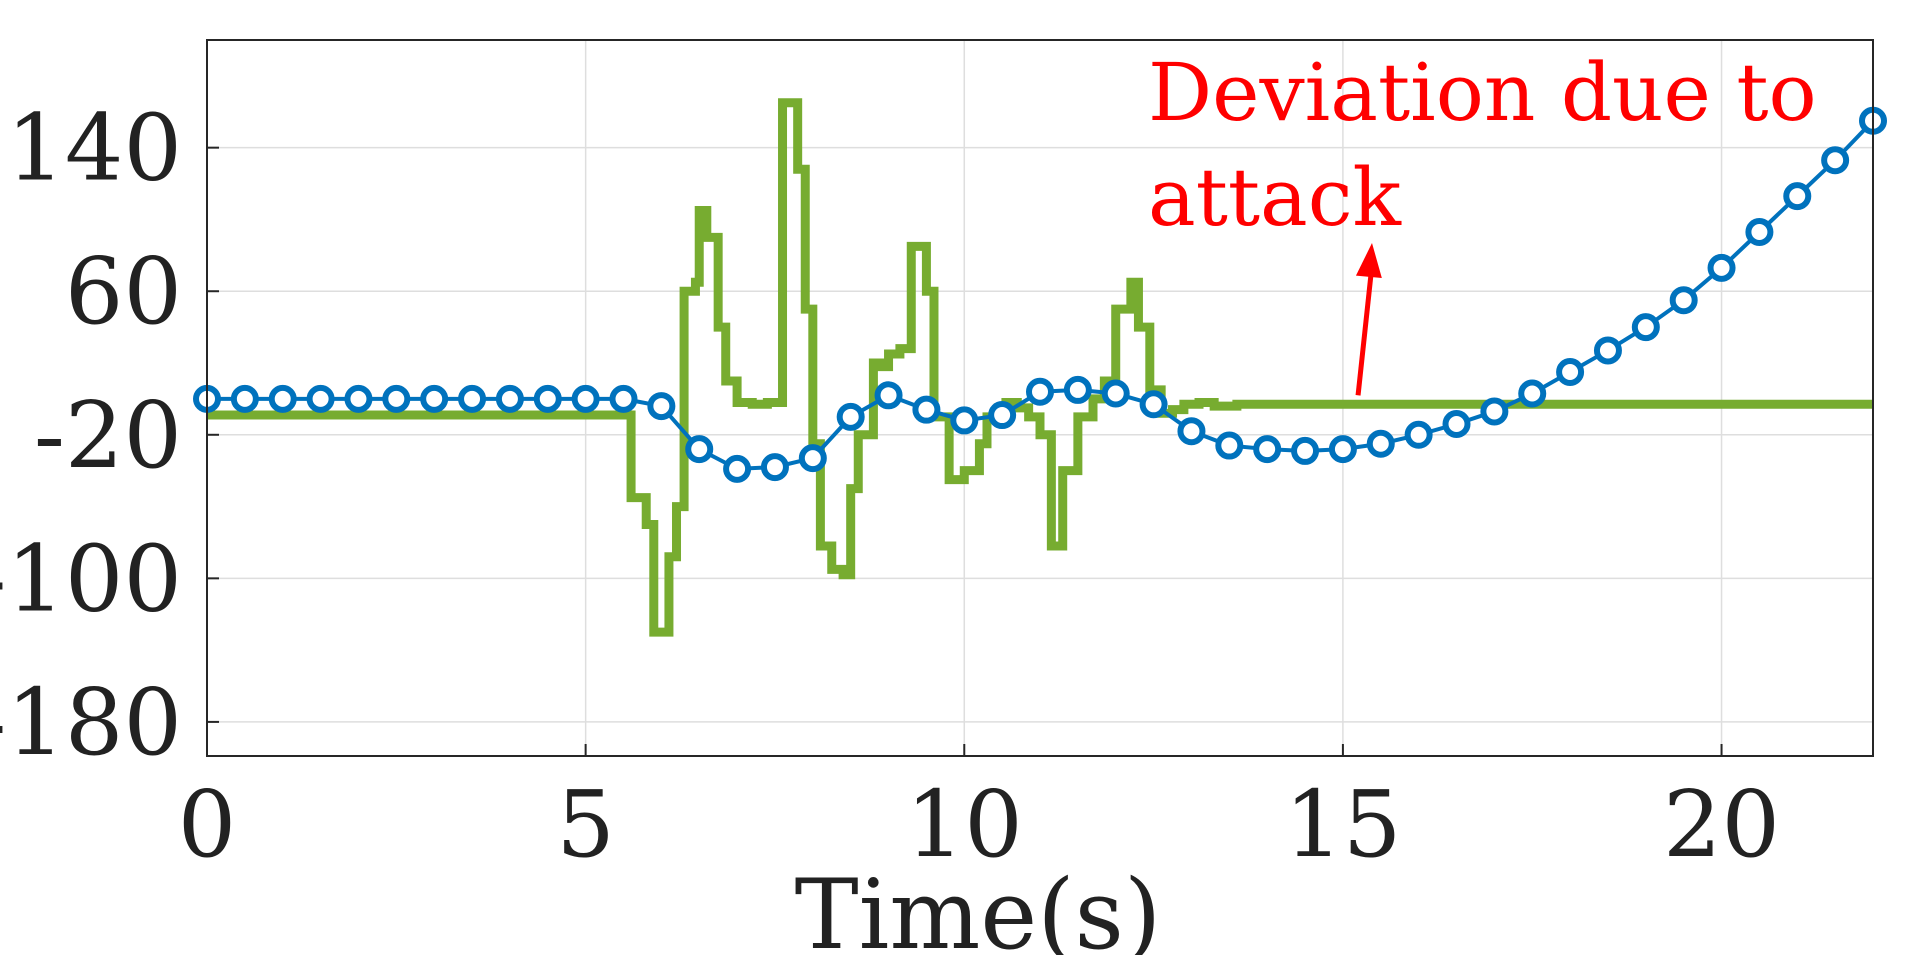 The width and height of the screenshot is (1920, 955). What do you see at coordinates (1368, 261) in the screenshot?
I see `annotation-arrowhead` at bounding box center [1368, 261].